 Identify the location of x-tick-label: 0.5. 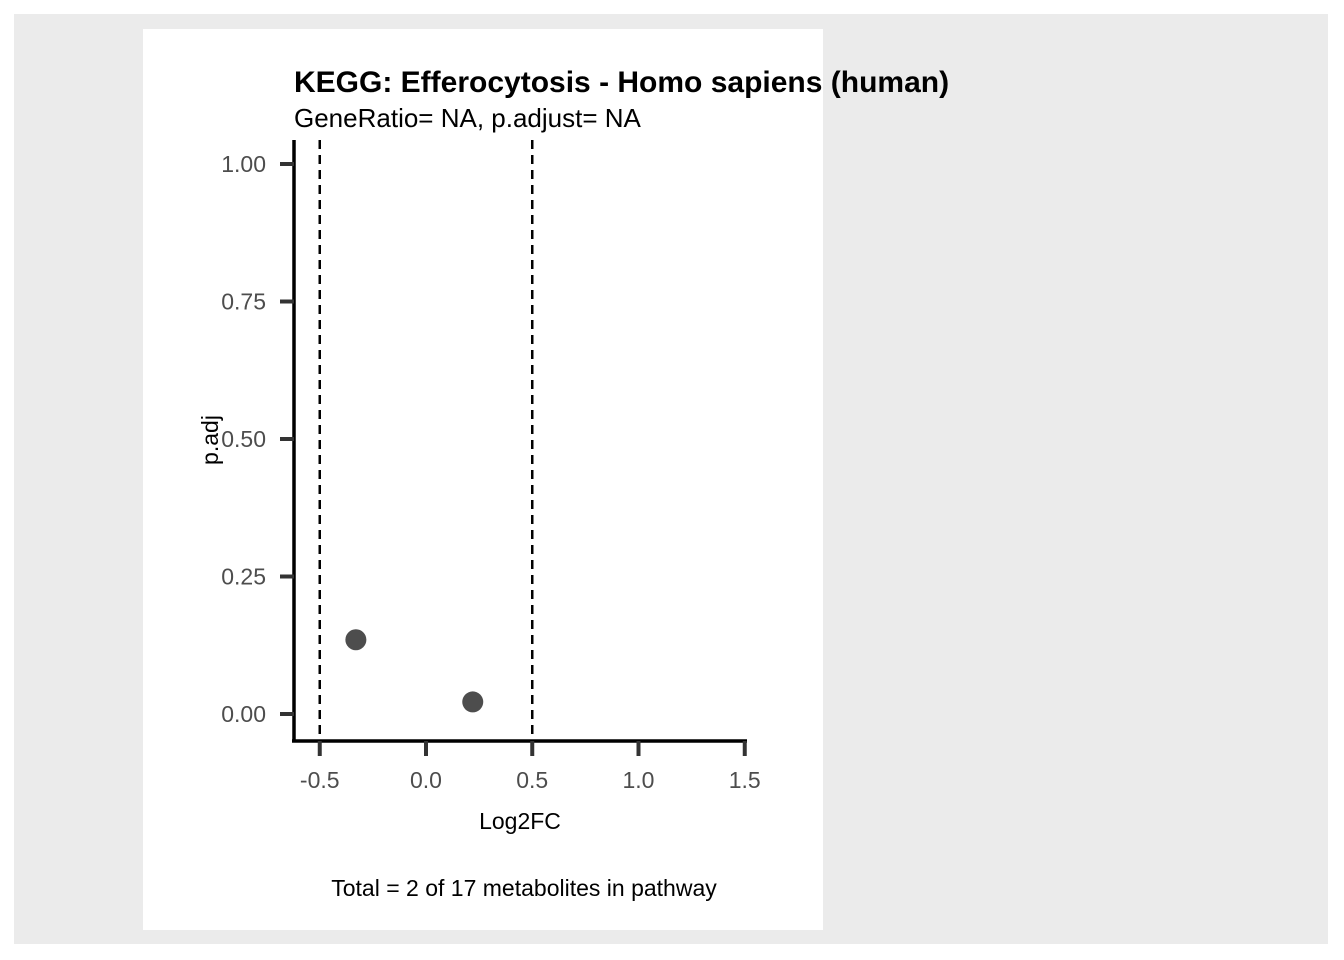
(532, 780).